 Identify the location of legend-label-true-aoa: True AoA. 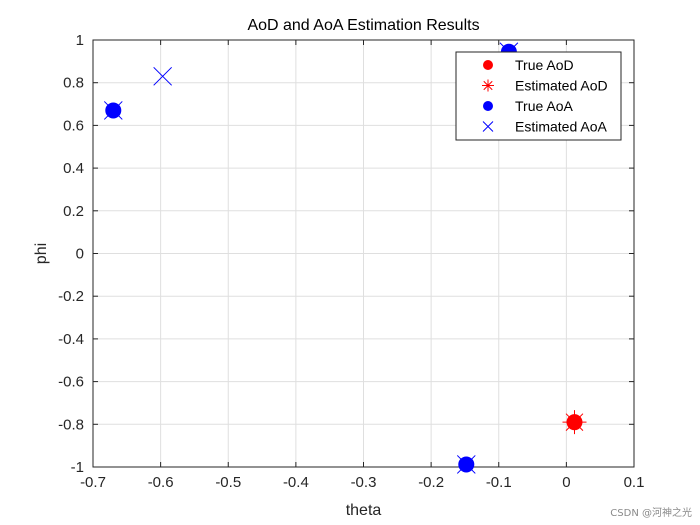
(544, 106).